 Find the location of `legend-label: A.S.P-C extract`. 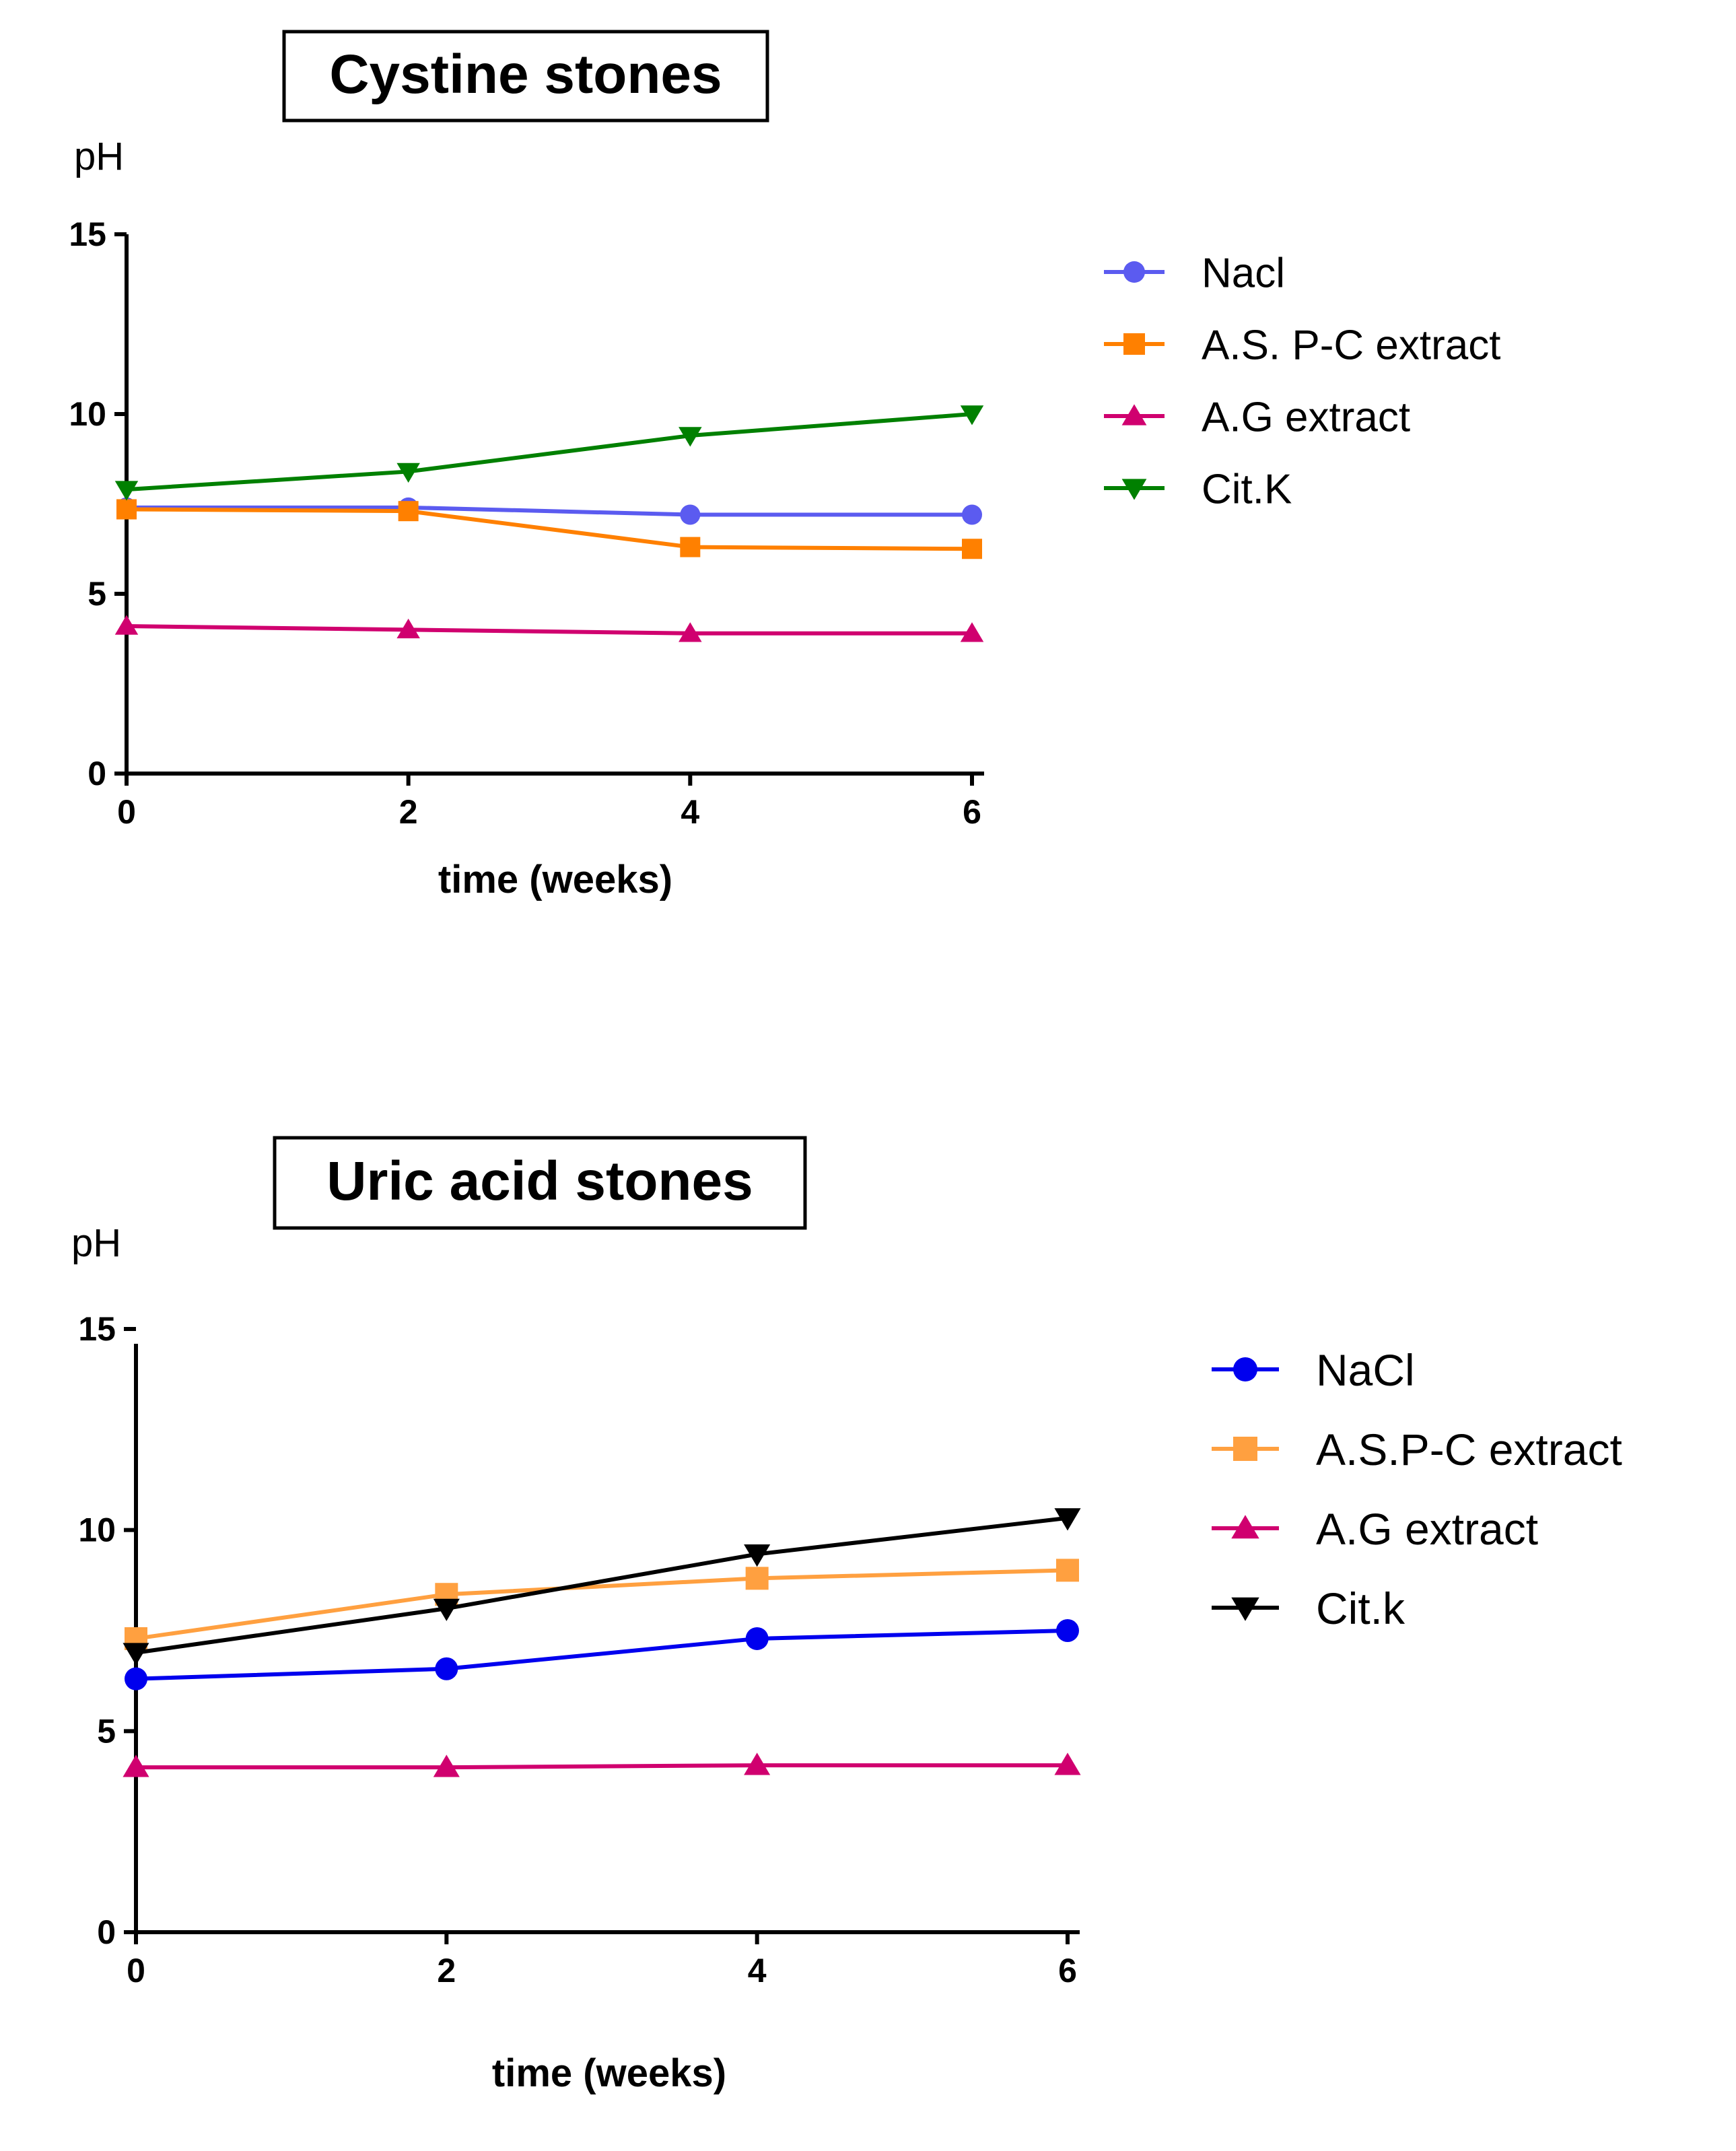

legend-label: A.S.P-C extract is located at coordinates (1469, 1449).